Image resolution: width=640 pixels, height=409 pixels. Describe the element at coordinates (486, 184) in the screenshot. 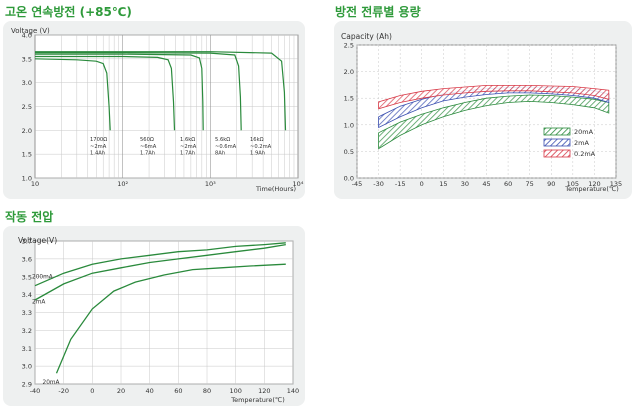

I see `x-tick-label: 45` at that location.